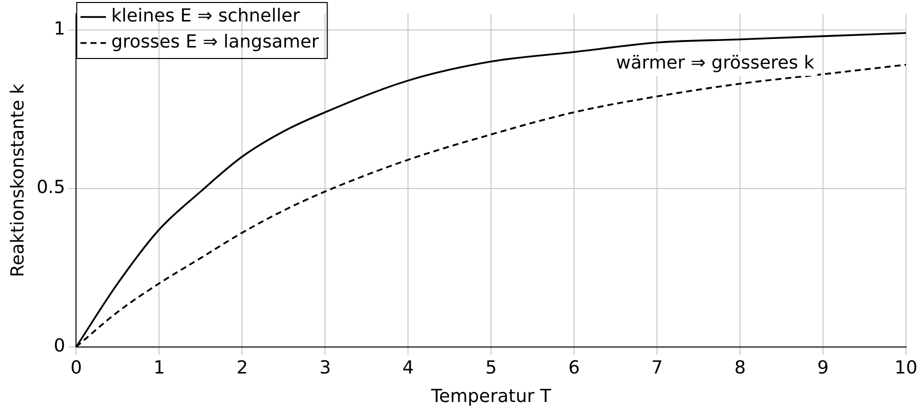 This screenshot has height=412, width=922. Describe the element at coordinates (740, 367) in the screenshot. I see `x-tick-label: 8` at that location.